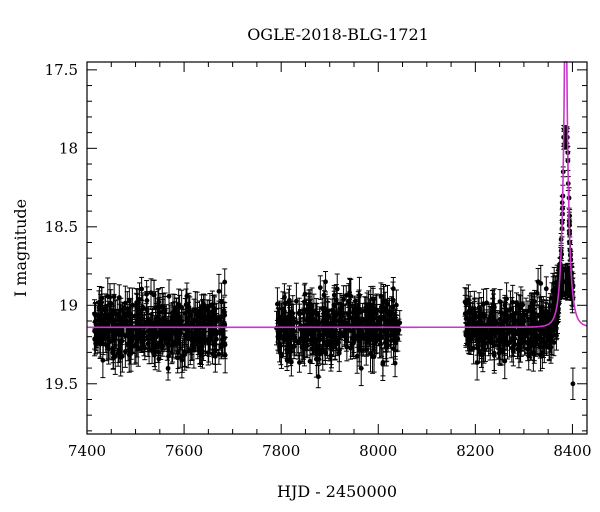 The width and height of the screenshot is (600, 512). I want to click on x-tick-label: 8000, so click(378, 451).